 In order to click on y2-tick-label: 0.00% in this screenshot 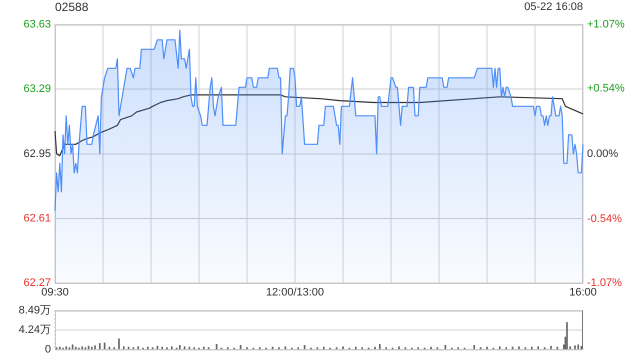, I will do `click(602, 154)`.